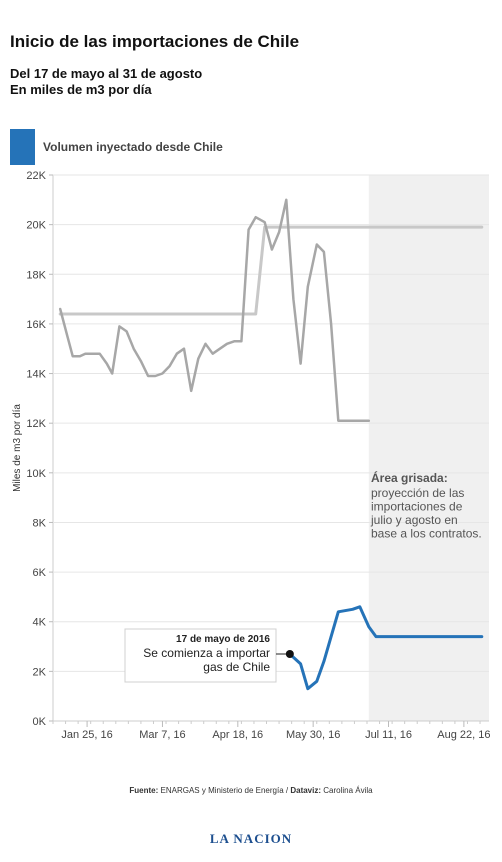 The height and width of the screenshot is (862, 502). I want to click on shaded-note-text: importaciones de, so click(417, 507).